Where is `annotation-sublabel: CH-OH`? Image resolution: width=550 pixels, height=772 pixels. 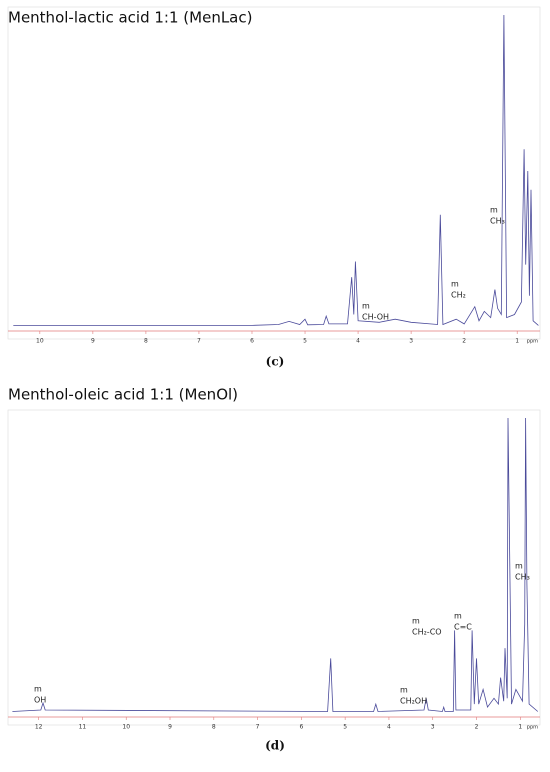 annotation-sublabel: CH-OH is located at coordinates (375, 317).